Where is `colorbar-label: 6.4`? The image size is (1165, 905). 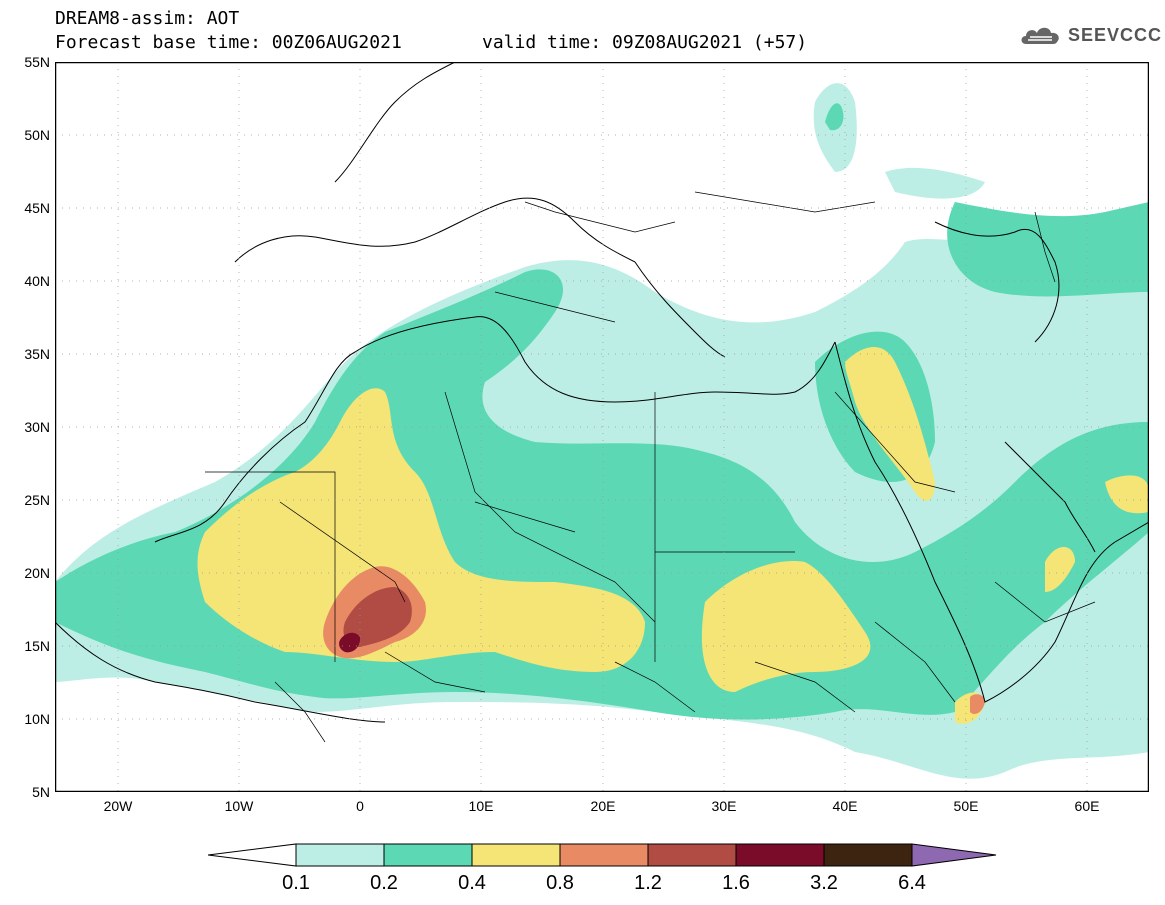
colorbar-label: 6.4 is located at coordinates (912, 883).